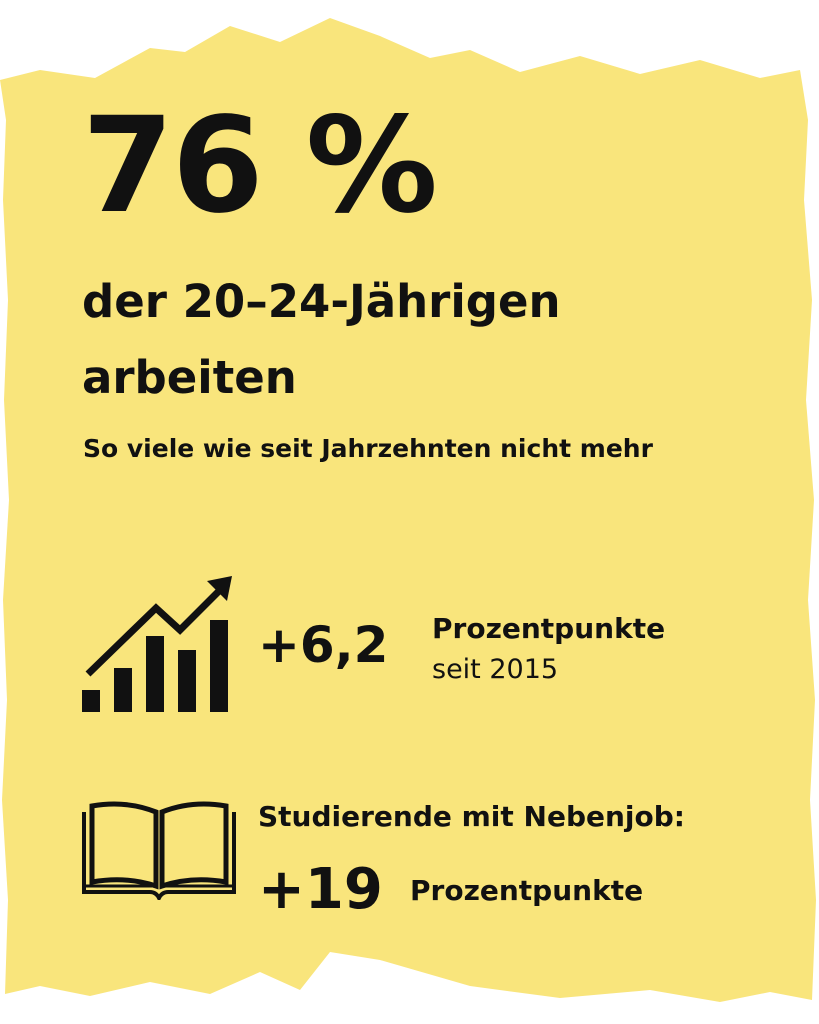  What do you see at coordinates (495, 669) in the screenshot?
I see `stat-time-note: seit 2015` at bounding box center [495, 669].